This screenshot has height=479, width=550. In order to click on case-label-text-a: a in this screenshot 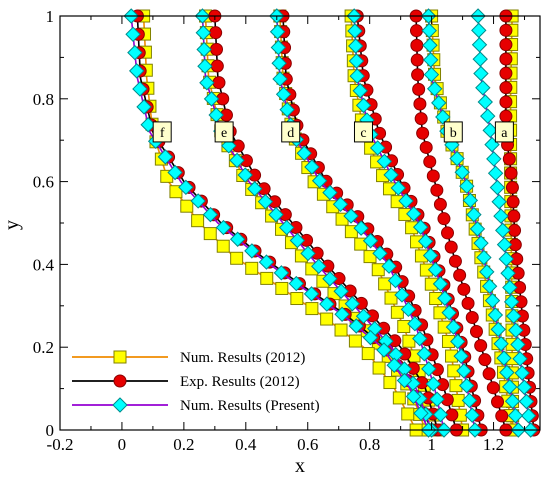, I will do `click(504, 133)`.